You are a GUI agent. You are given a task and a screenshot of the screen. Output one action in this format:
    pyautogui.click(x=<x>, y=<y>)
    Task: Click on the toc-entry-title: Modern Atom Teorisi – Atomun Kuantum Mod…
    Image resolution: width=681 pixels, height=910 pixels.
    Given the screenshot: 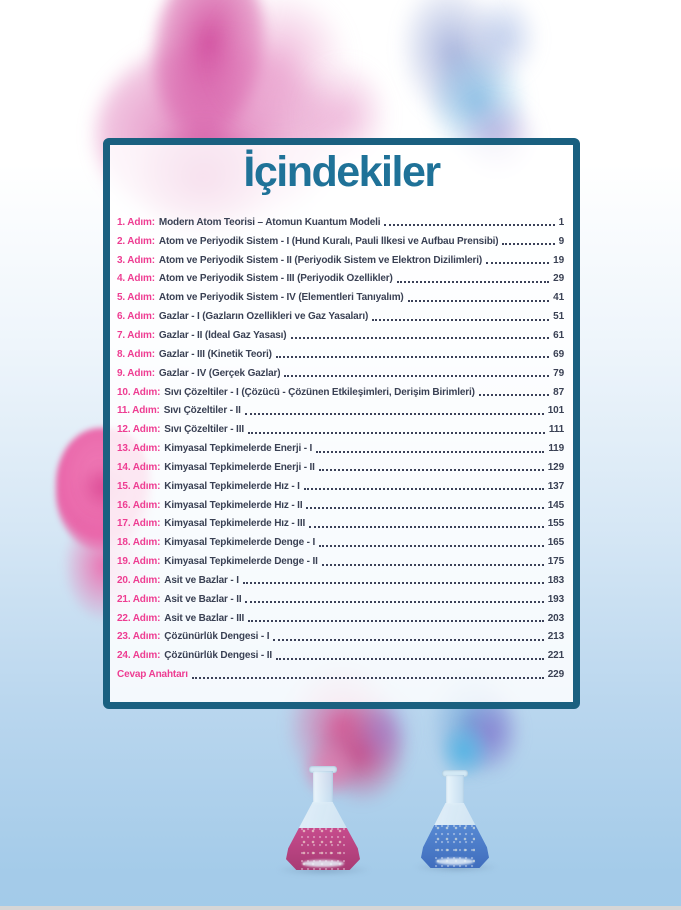 What is the action you would take?
    pyautogui.click(x=269, y=222)
    